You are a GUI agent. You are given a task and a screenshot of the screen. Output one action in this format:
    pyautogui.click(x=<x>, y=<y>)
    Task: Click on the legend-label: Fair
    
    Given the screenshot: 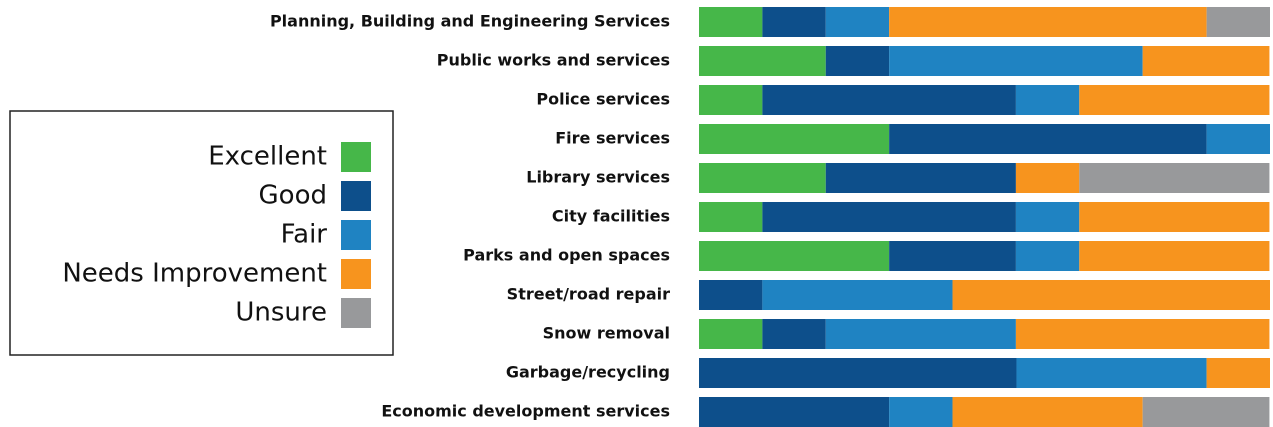 What is the action you would take?
    pyautogui.click(x=304, y=235)
    